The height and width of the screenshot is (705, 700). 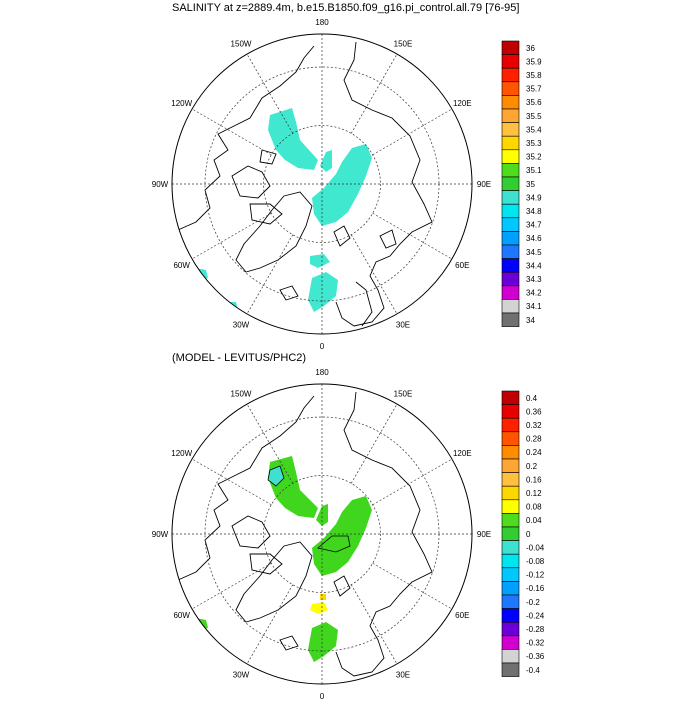 What do you see at coordinates (534, 411) in the screenshot?
I see `colorbar-label: 0.36` at bounding box center [534, 411].